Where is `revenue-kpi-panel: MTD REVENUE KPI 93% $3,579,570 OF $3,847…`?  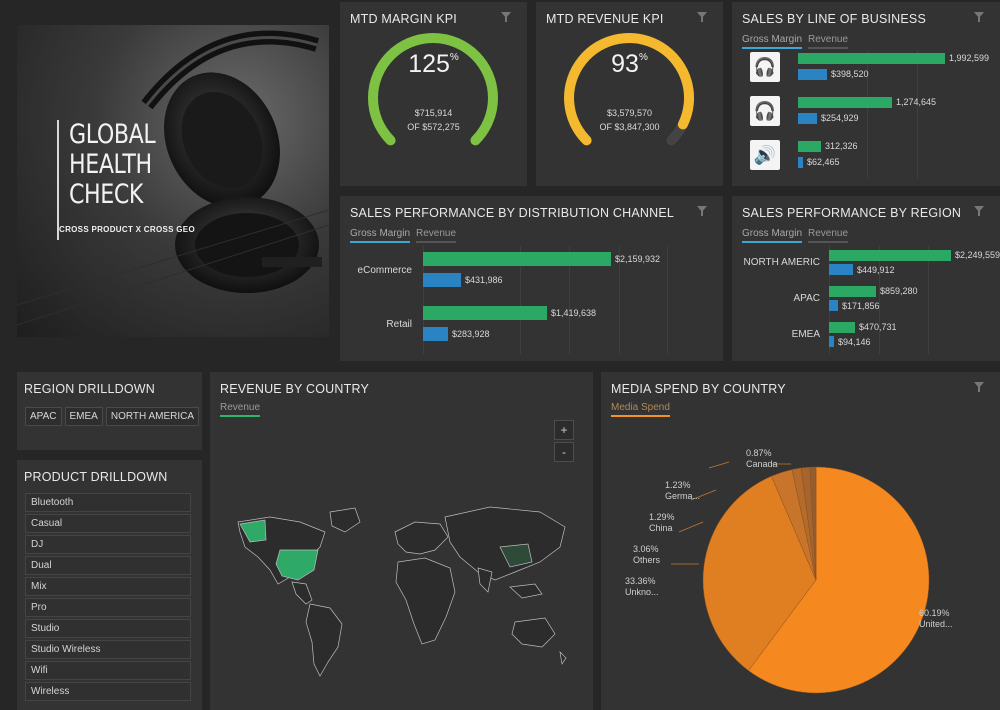
revenue-kpi-panel: MTD REVENUE KPI 93% $3,579,570 OF $3,847… is located at coordinates (629, 94).